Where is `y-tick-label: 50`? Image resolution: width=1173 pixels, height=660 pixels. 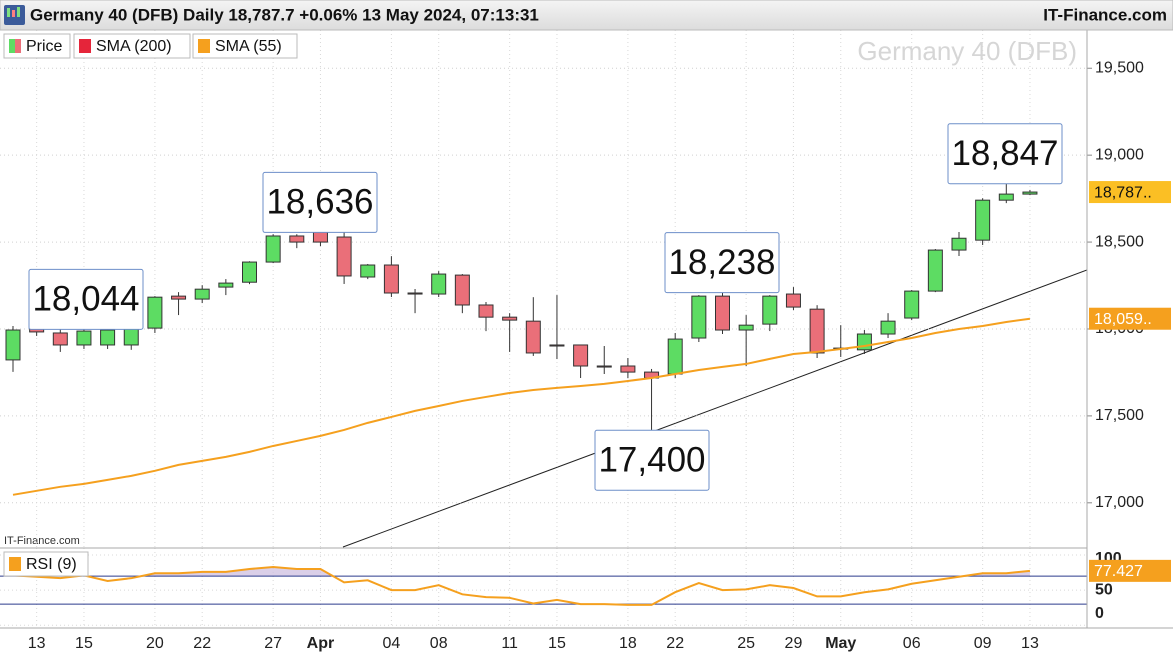
y-tick-label: 50 is located at coordinates (1104, 589).